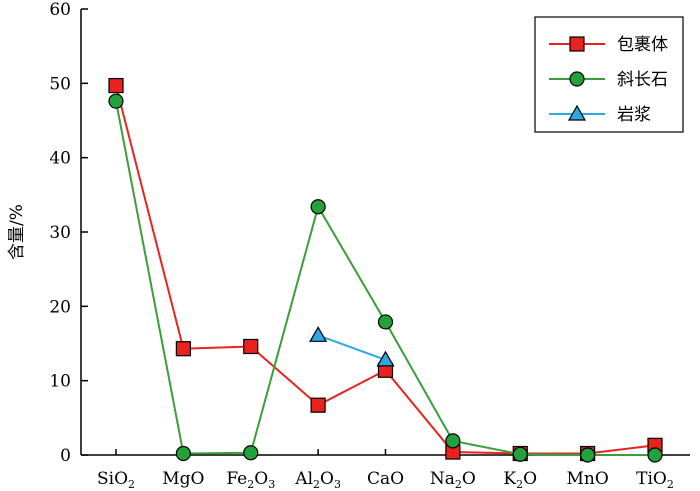 This screenshot has width=700, height=491. I want to click on legend-item: 斜长石, so click(608, 80).